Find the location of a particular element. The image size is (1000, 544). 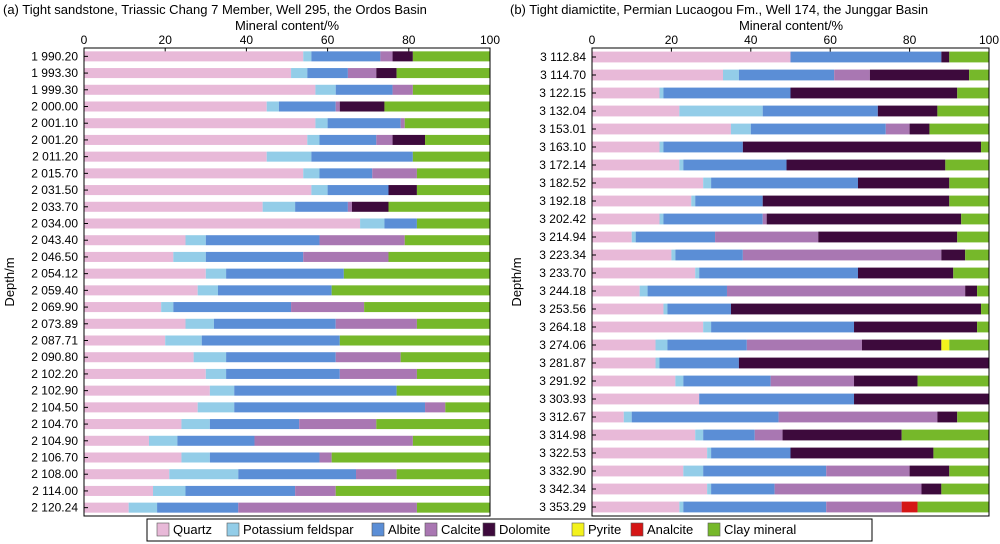

depth-label: 2 120.24 is located at coordinates (54, 508).